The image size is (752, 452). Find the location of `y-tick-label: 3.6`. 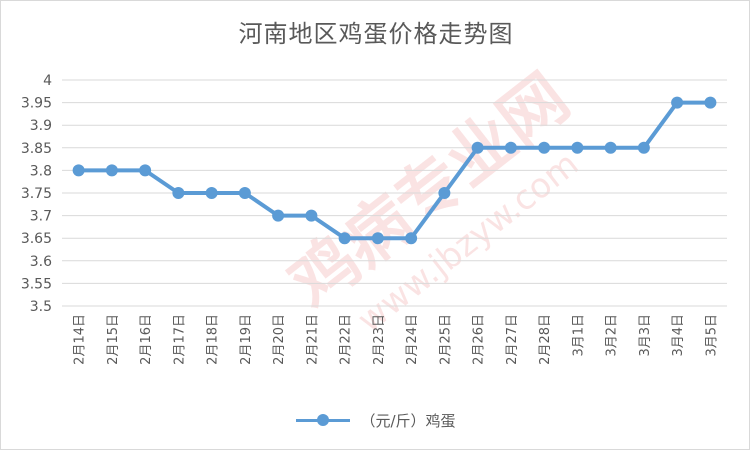

y-tick-label: 3.6 is located at coordinates (41, 262).